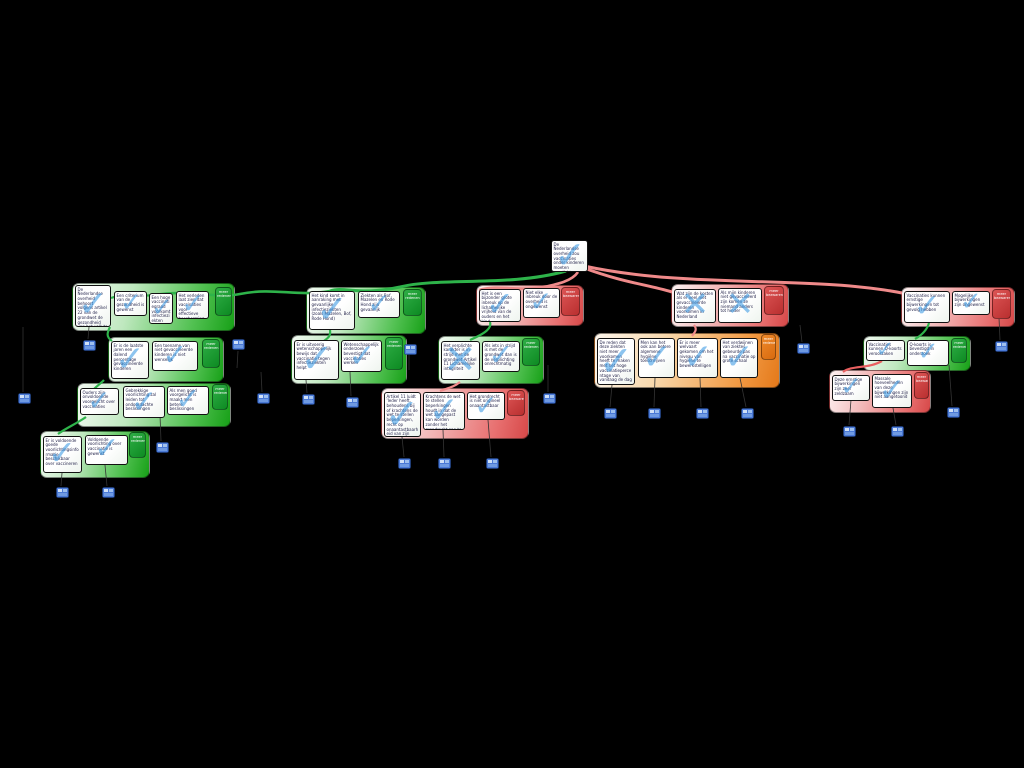 The width and height of the screenshot is (1024, 768). I want to click on node-j2: Q-koorts is bevestigd in onderzoek, so click(928, 353).